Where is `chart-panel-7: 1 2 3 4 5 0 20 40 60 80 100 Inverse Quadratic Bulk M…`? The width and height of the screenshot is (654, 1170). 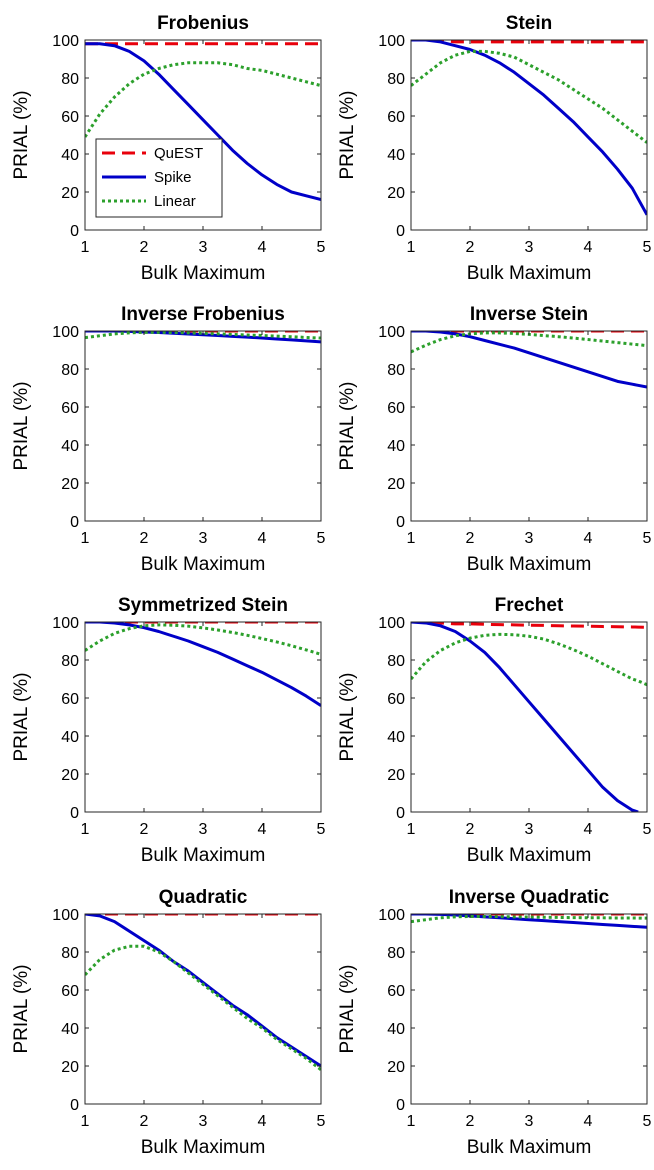 chart-panel-7: 1 2 3 4 5 0 20 40 60 80 100 Inverse Quadratic Bulk M… is located at coordinates (494, 1022).